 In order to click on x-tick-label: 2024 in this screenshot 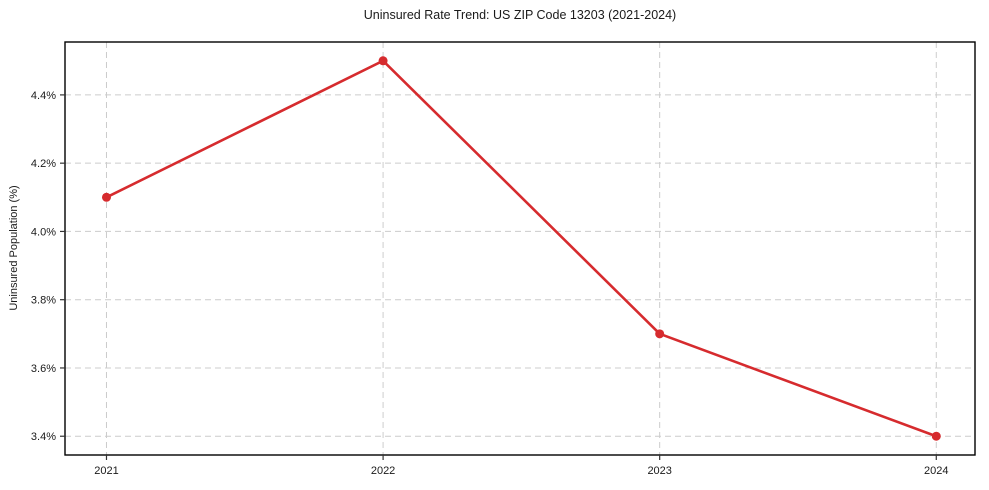, I will do `click(936, 471)`.